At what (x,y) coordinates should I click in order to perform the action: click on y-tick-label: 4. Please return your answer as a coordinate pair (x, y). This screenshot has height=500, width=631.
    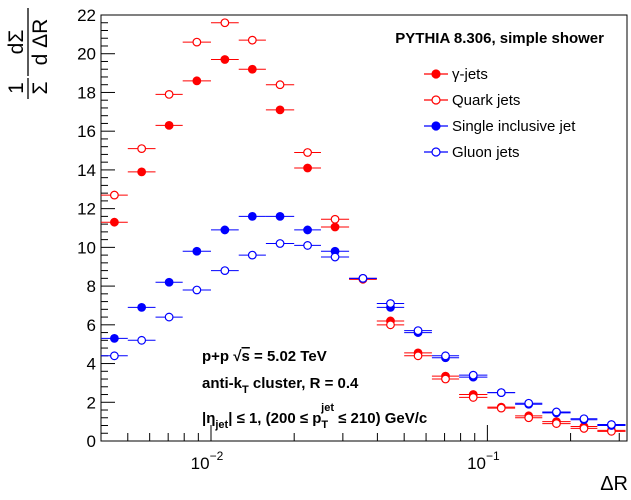
    Looking at the image, I should click on (91, 364).